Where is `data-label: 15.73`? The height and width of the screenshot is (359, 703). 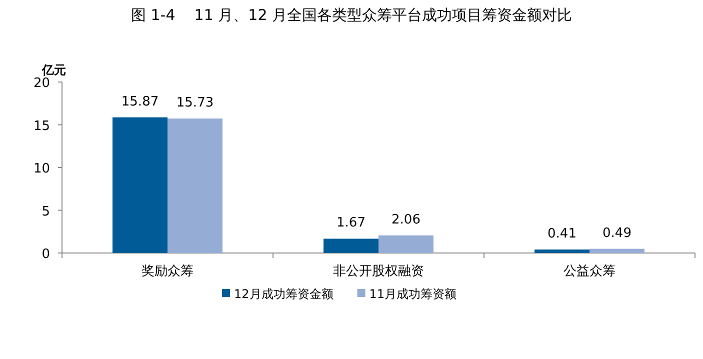 data-label: 15.73 is located at coordinates (195, 103).